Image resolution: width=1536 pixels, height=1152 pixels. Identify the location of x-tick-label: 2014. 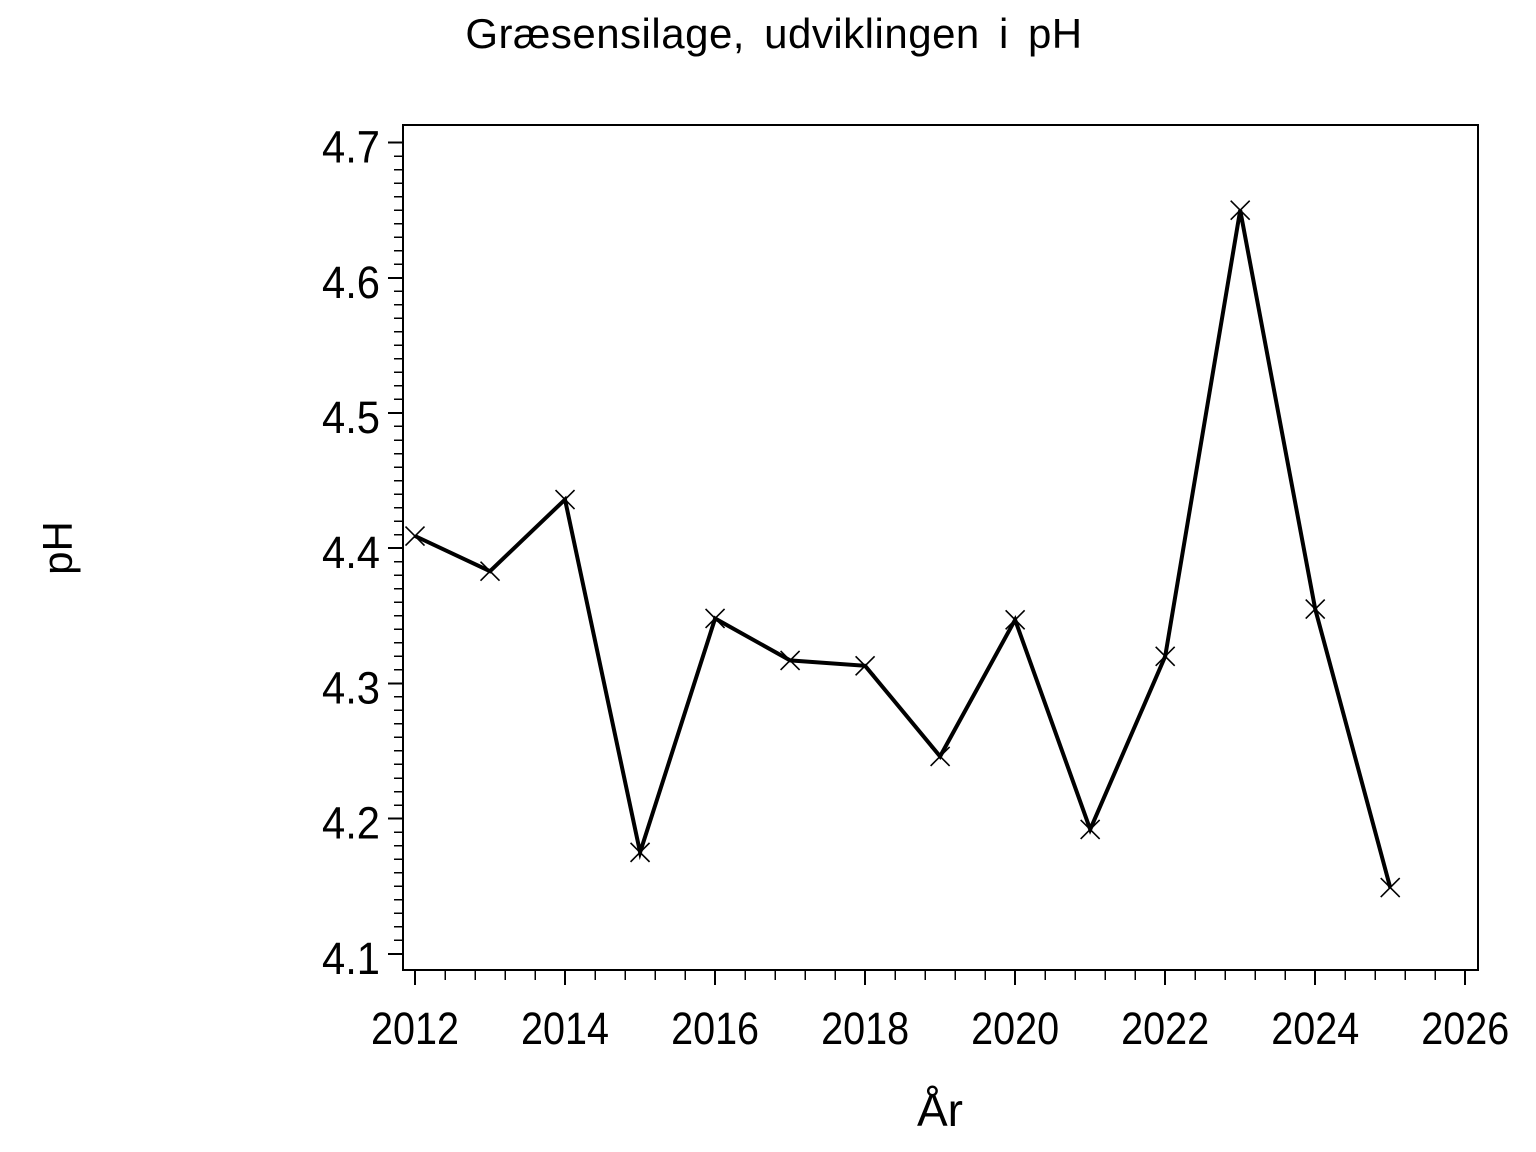
(565, 1028).